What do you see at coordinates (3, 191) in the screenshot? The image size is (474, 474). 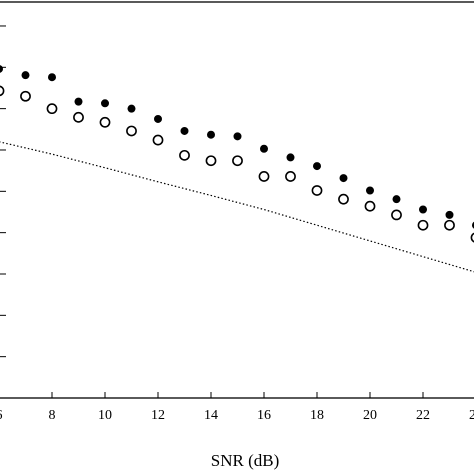 I see `y-axis` at bounding box center [3, 191].